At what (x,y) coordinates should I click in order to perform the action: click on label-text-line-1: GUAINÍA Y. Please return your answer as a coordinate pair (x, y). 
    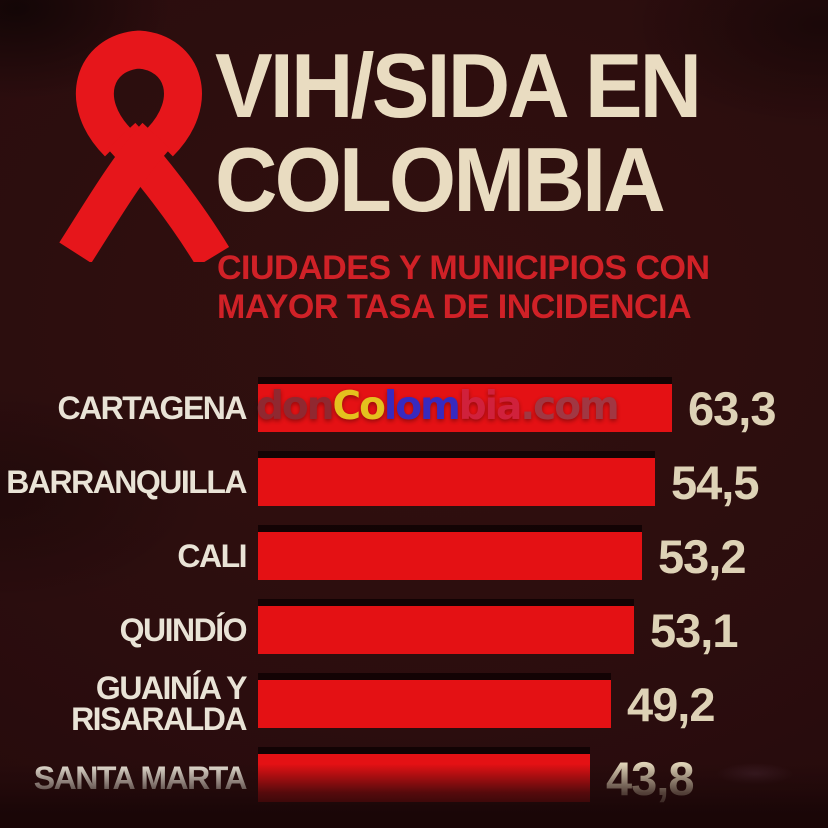
    Looking at the image, I should click on (171, 688).